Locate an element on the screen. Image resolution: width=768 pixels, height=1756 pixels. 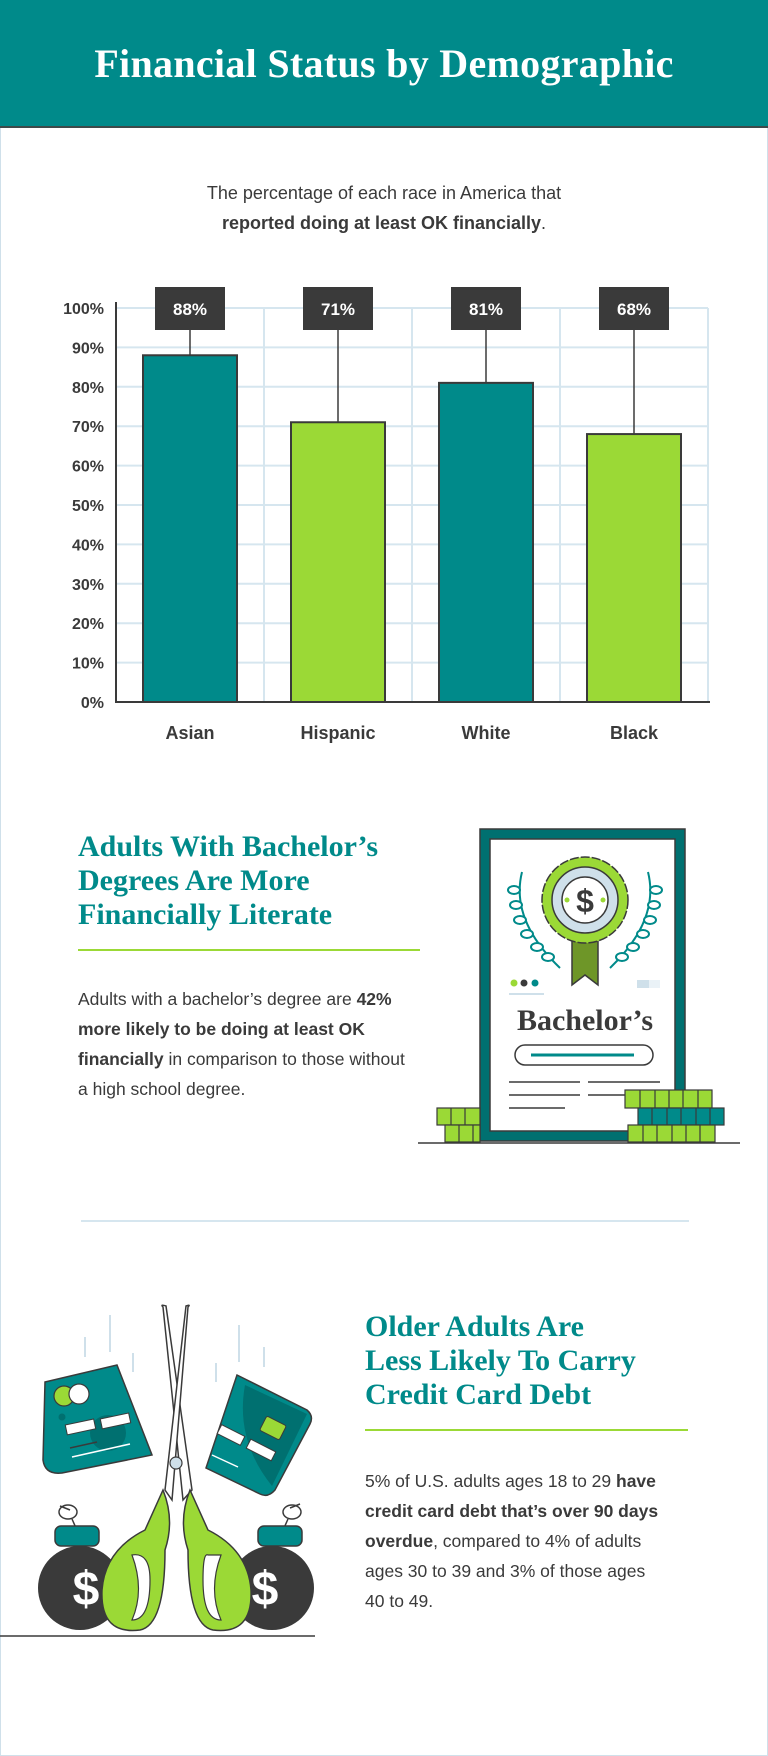
y-tick-label: 80% is located at coordinates (88, 388).